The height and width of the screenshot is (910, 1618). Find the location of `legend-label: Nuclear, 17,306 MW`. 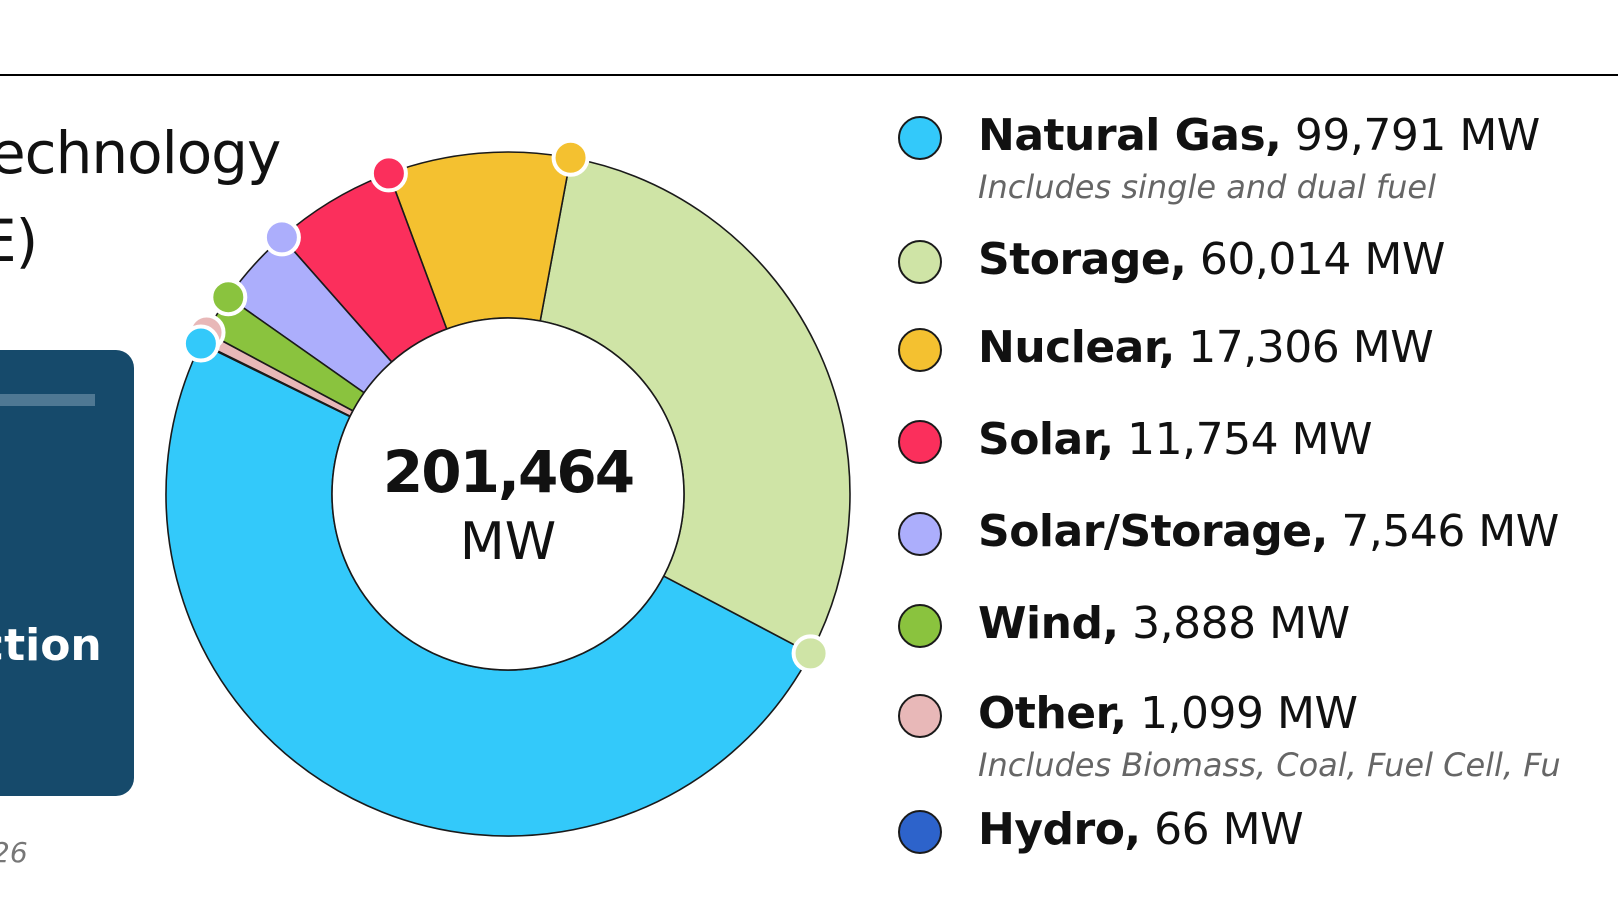

legend-label: Nuclear, 17,306 MW is located at coordinates (1206, 347).